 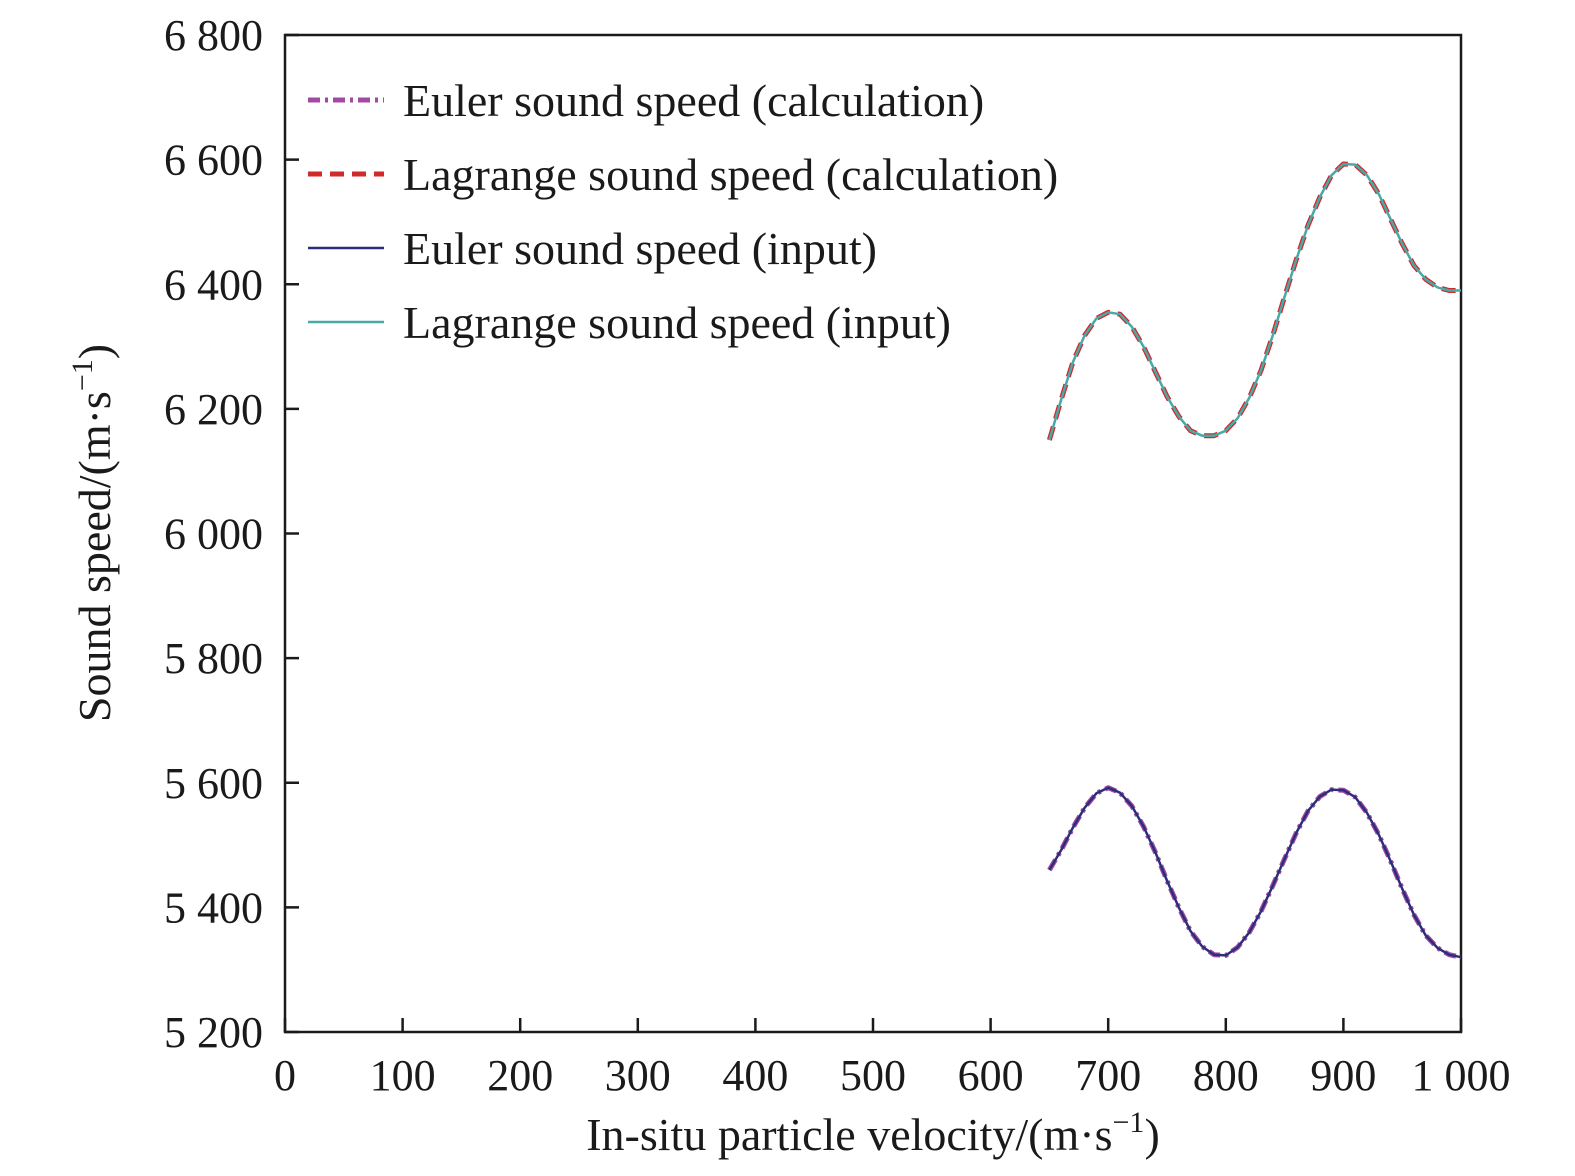 What do you see at coordinates (1343, 1075) in the screenshot?
I see `x-tick-label: 900` at bounding box center [1343, 1075].